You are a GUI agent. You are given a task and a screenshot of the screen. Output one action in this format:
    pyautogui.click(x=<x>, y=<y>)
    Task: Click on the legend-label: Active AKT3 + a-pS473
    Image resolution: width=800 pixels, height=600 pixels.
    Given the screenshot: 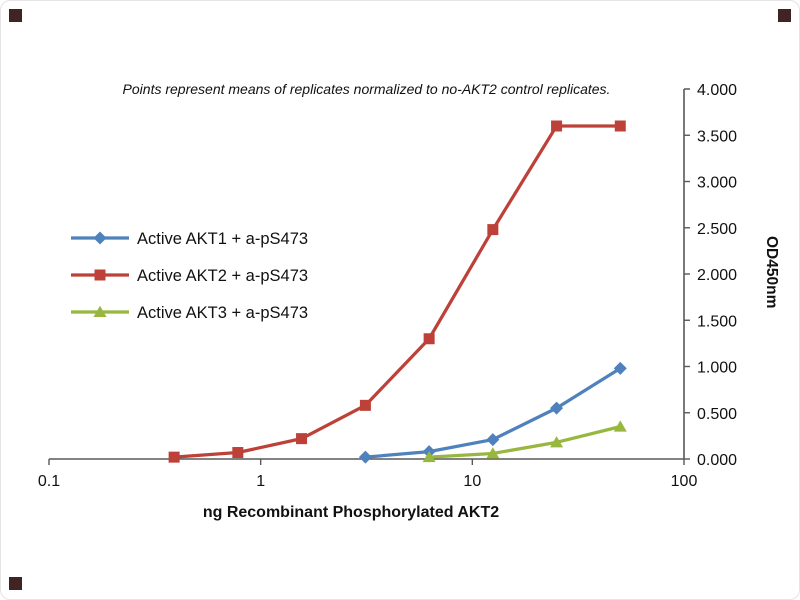 What is the action you would take?
    pyautogui.click(x=222, y=313)
    